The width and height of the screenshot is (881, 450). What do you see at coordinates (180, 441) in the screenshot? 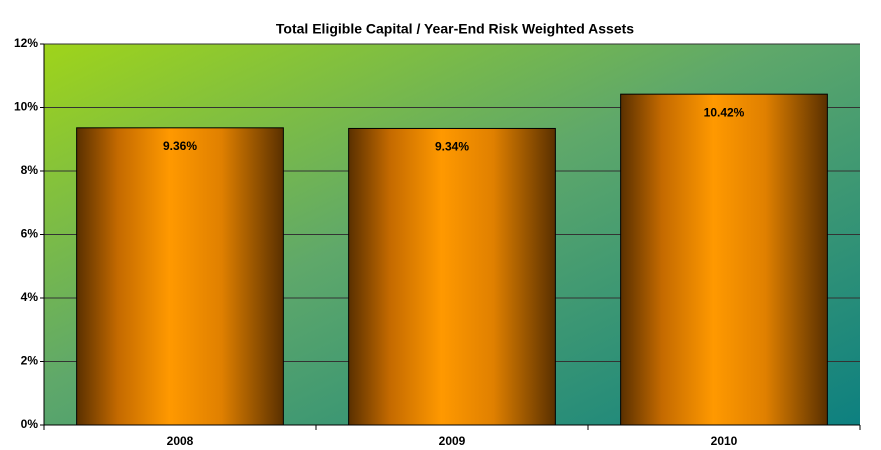
I see `x-tick-label: 2008` at bounding box center [180, 441].